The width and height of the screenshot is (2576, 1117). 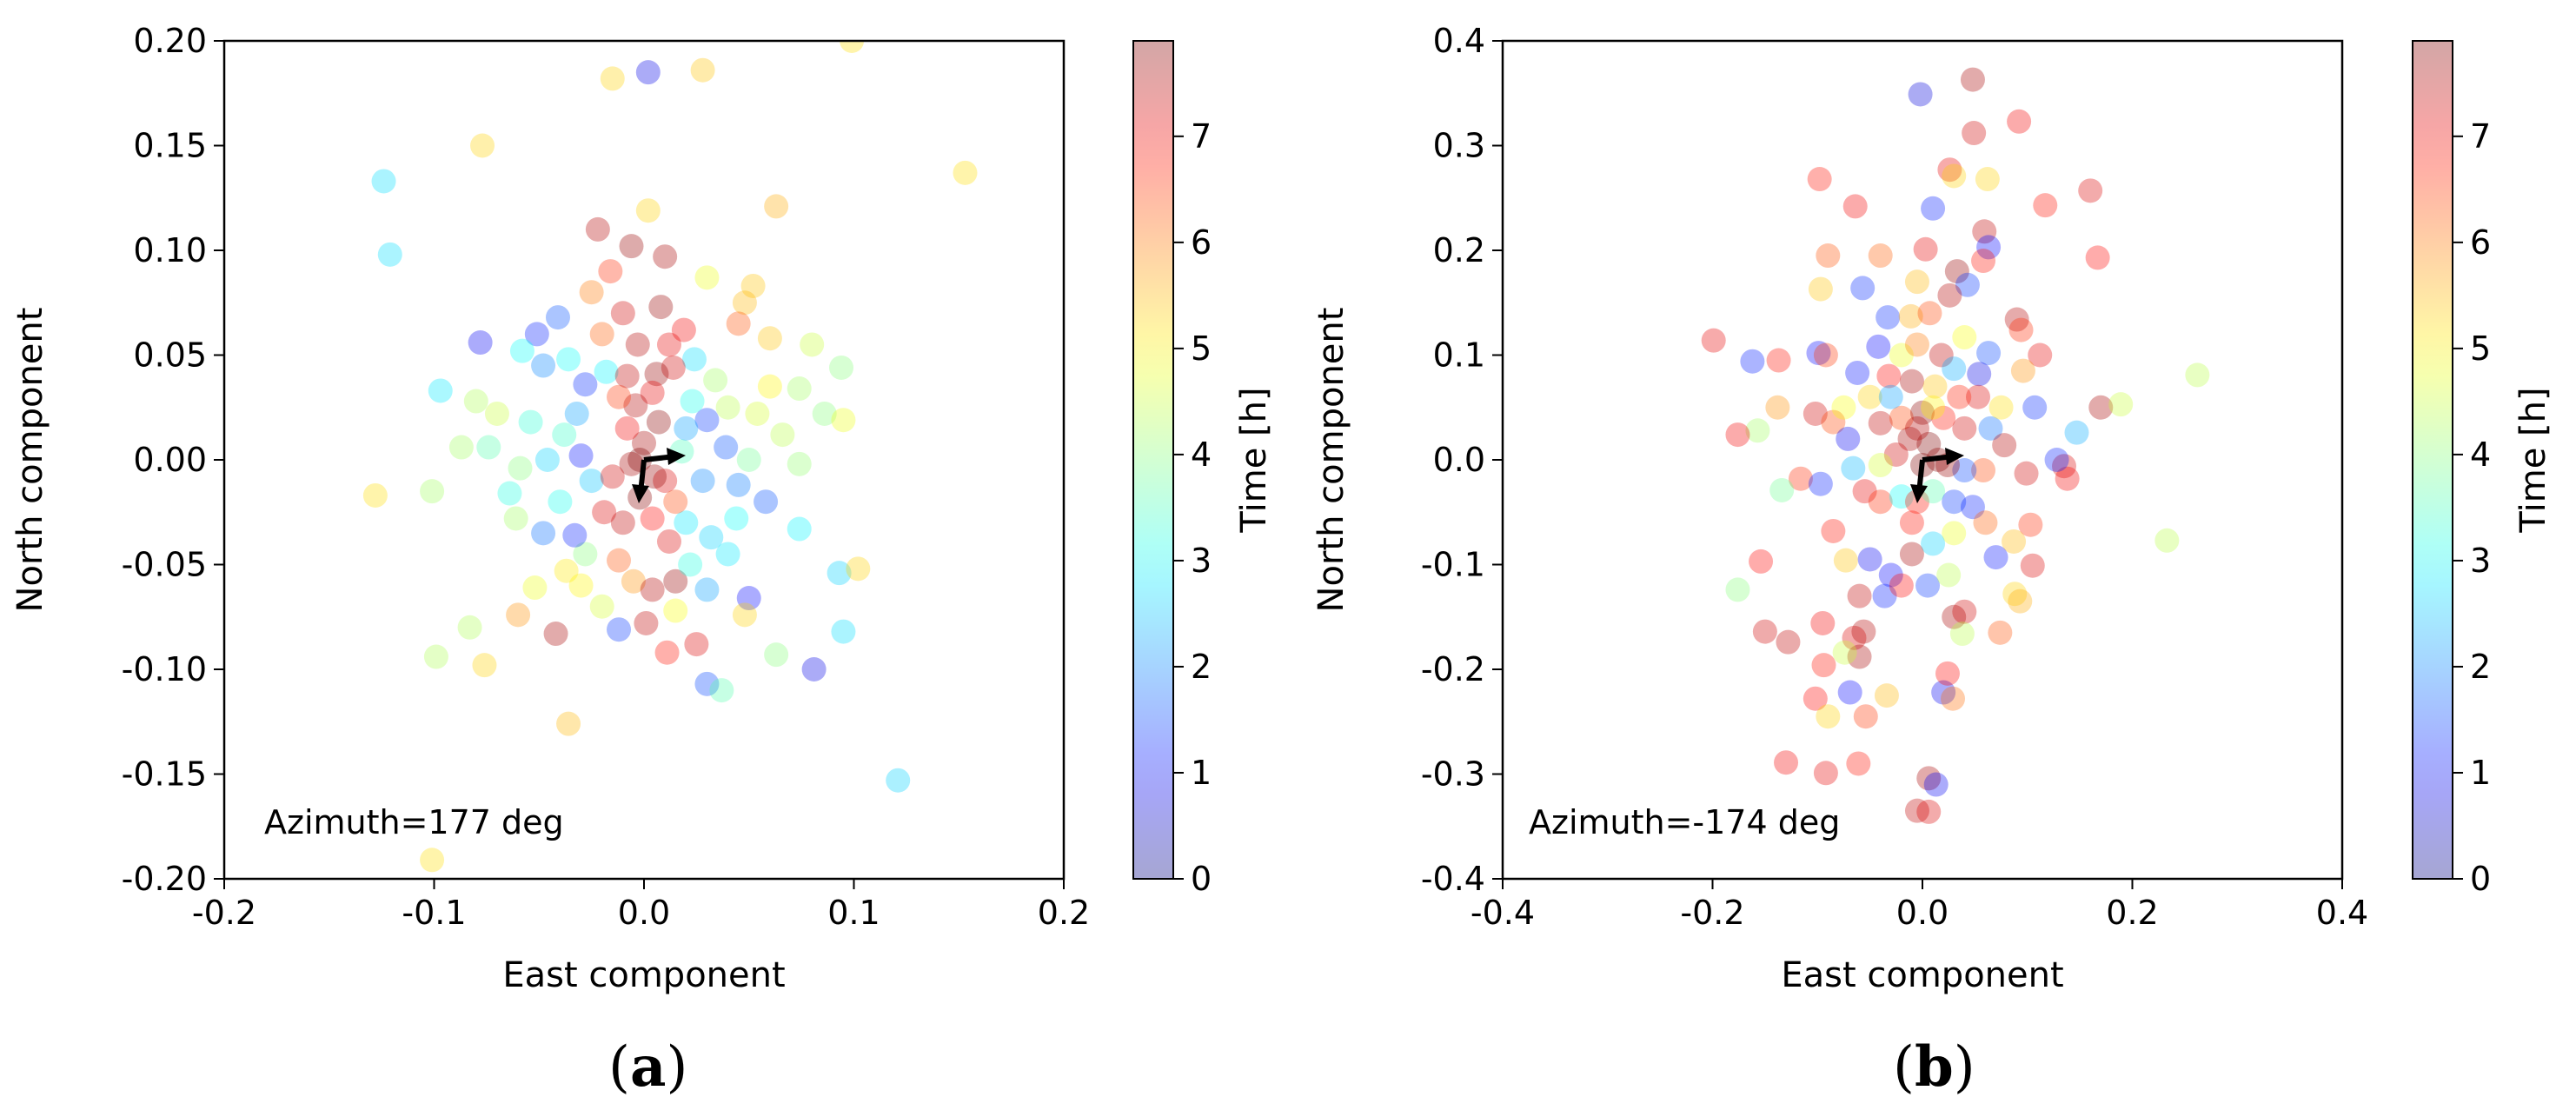 I want to click on y-tick-label: -0.05, so click(x=165, y=565).